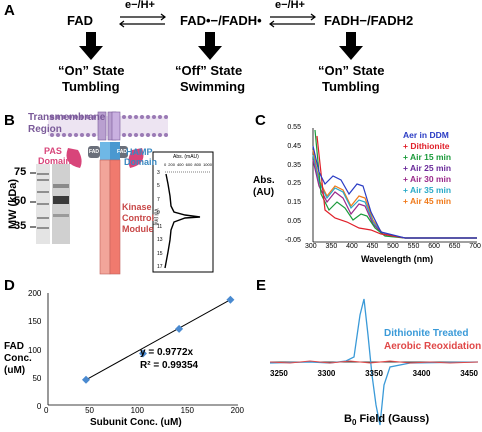 The height and width of the screenshot is (432, 482). Describe the element at coordinates (351, 70) in the screenshot. I see `outcome-3-line1: “On” State` at that location.